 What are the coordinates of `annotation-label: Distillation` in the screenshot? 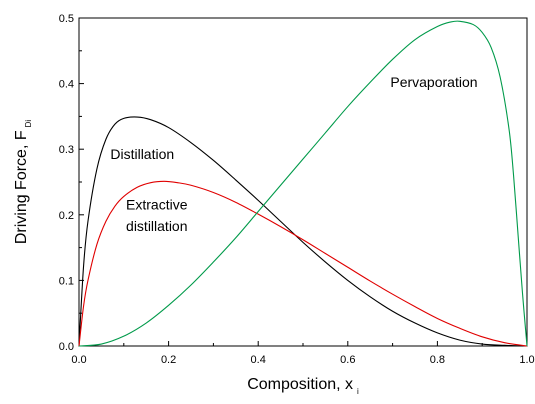 It's located at (142, 154).